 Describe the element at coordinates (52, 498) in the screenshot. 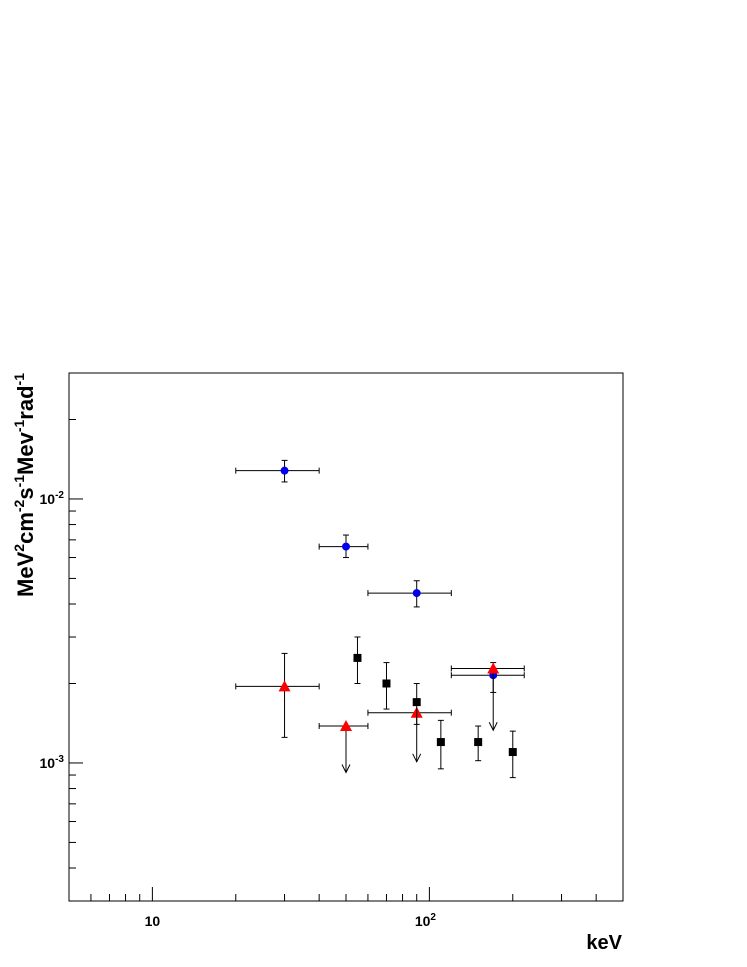

I see `y-tick-label: 10⁻²` at that location.